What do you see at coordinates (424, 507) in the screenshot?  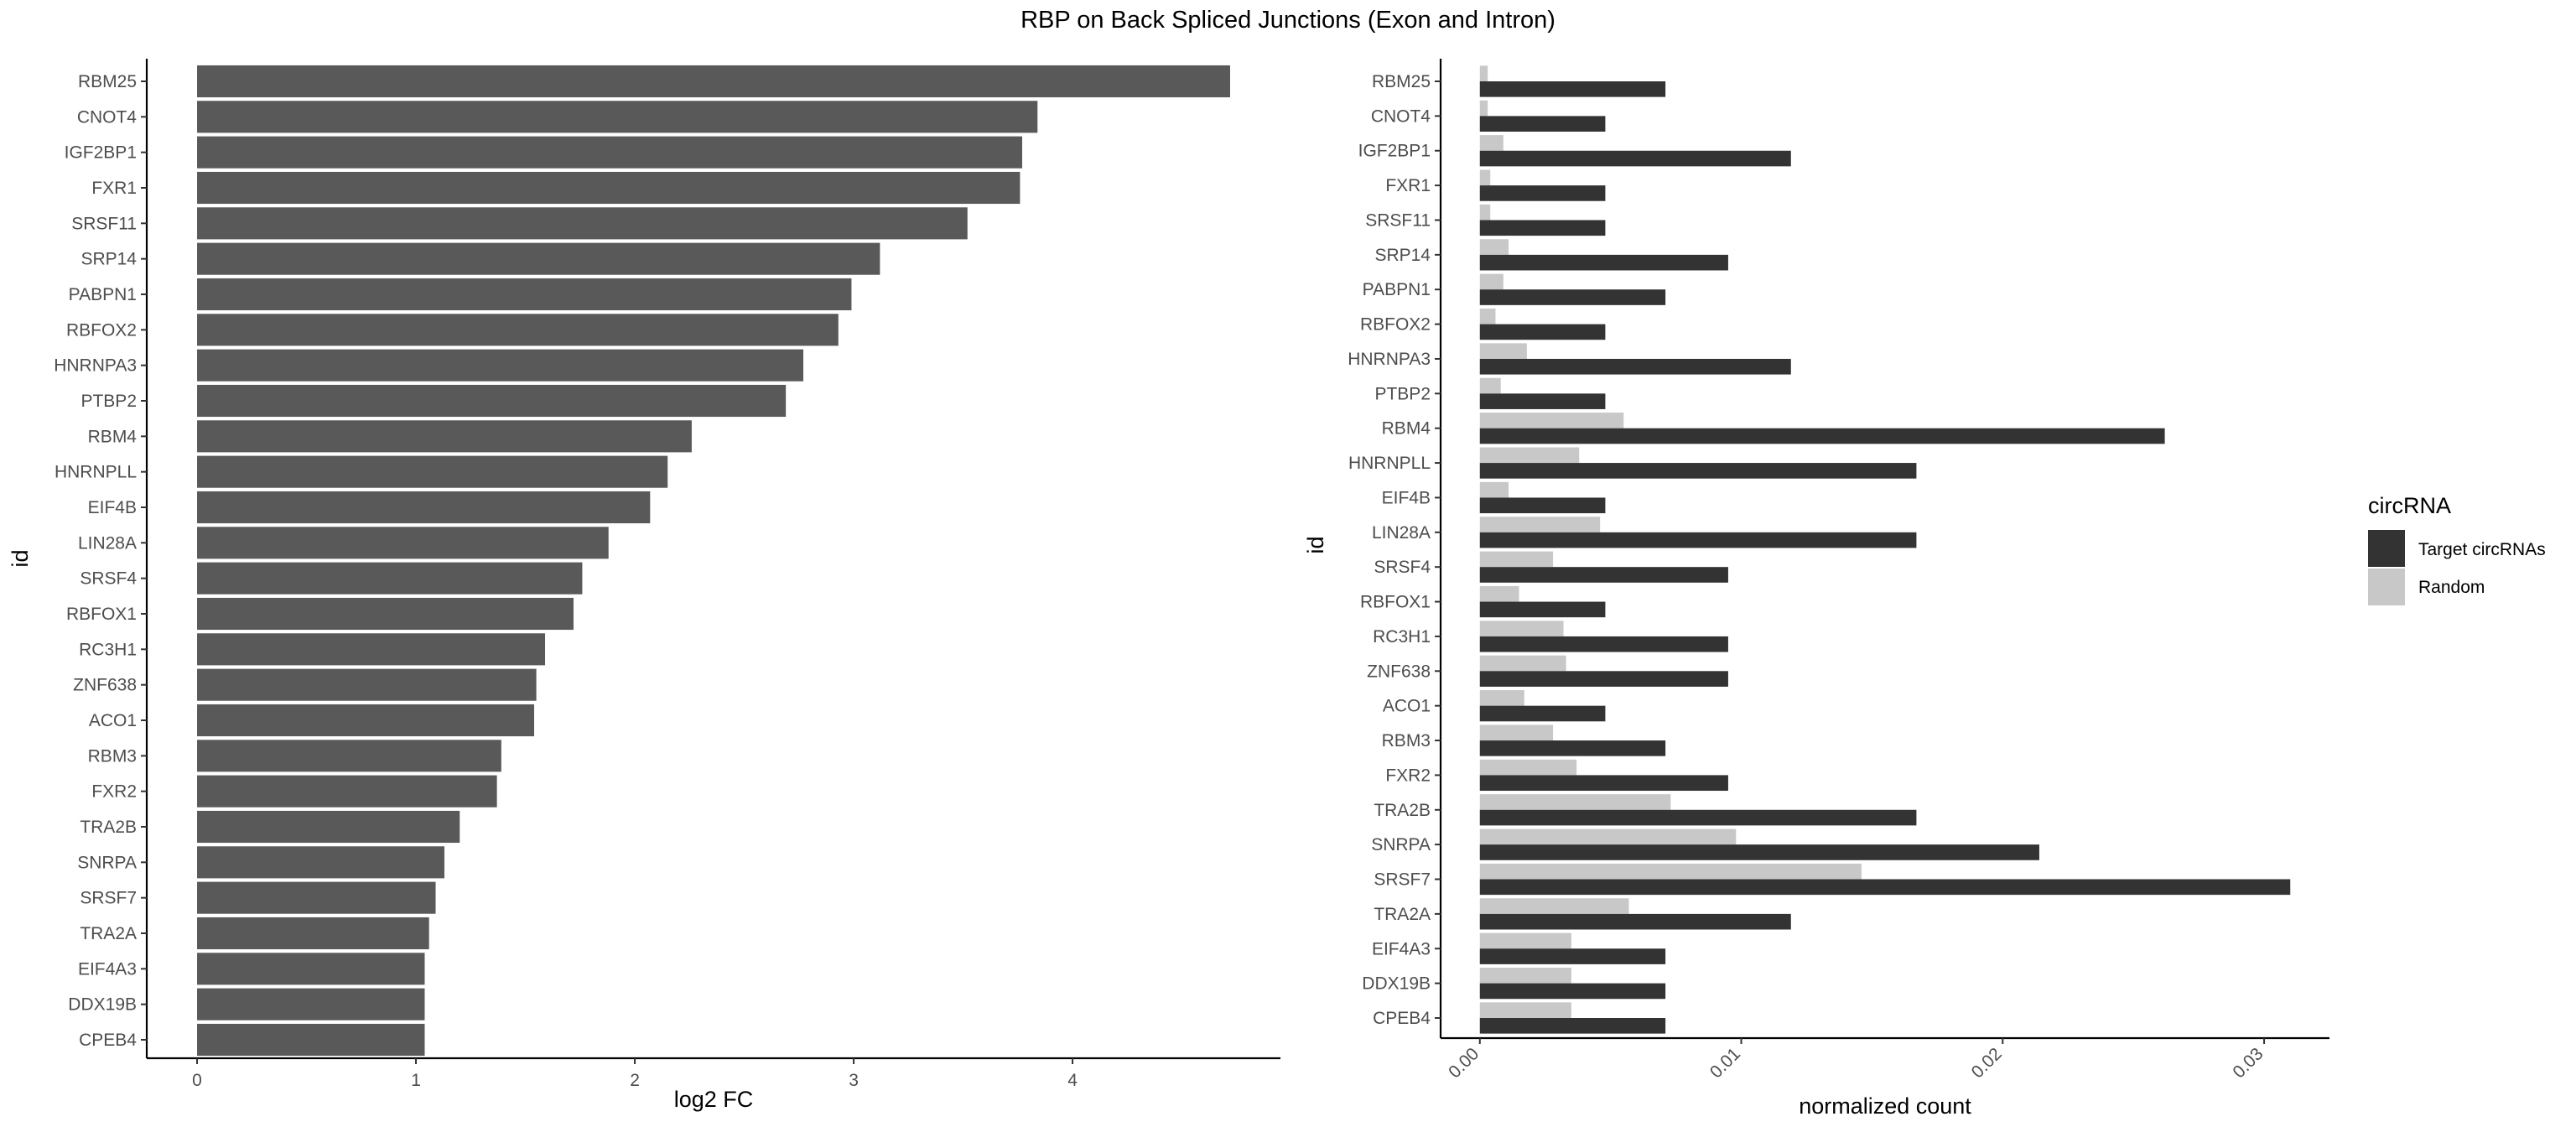 I see `bar-eif4b` at bounding box center [424, 507].